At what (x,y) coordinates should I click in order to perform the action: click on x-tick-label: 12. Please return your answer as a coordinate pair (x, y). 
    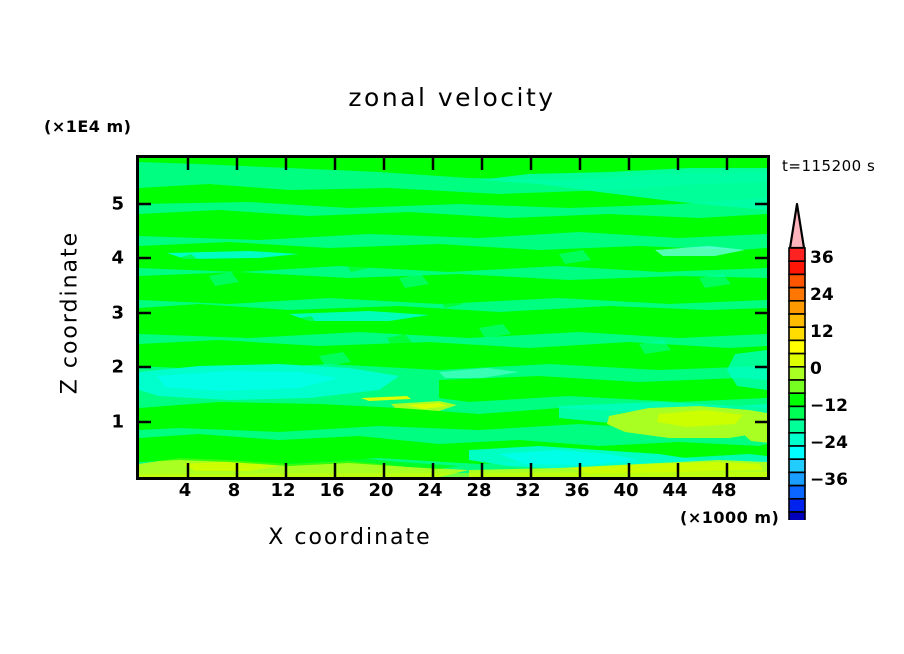
    Looking at the image, I should click on (283, 490).